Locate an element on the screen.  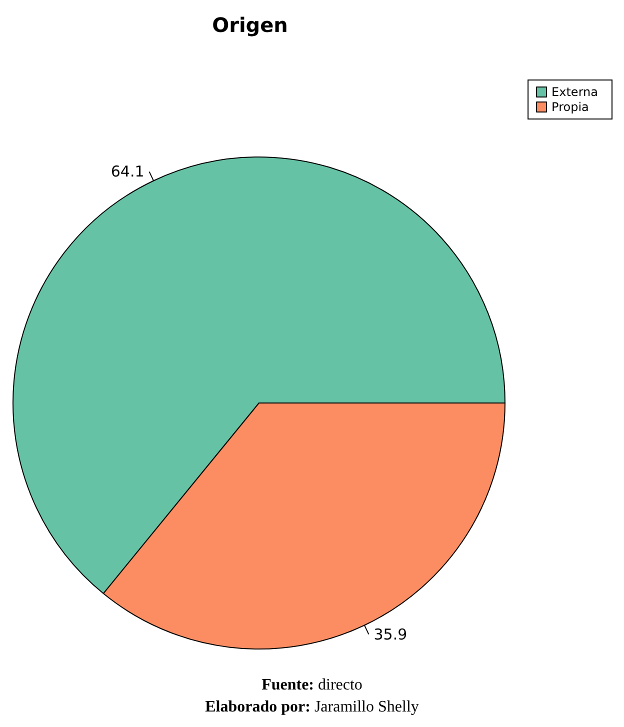
chart-title: Origen is located at coordinates (250, 25).